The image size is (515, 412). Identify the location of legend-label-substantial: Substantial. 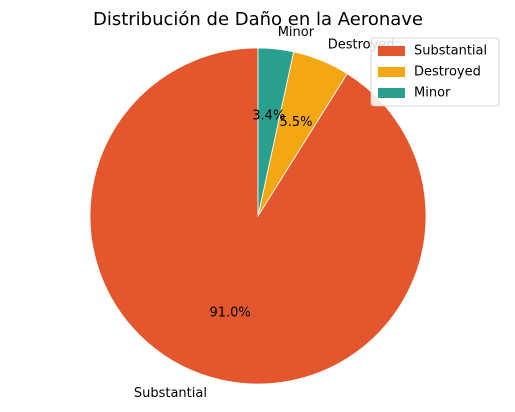
(450, 51).